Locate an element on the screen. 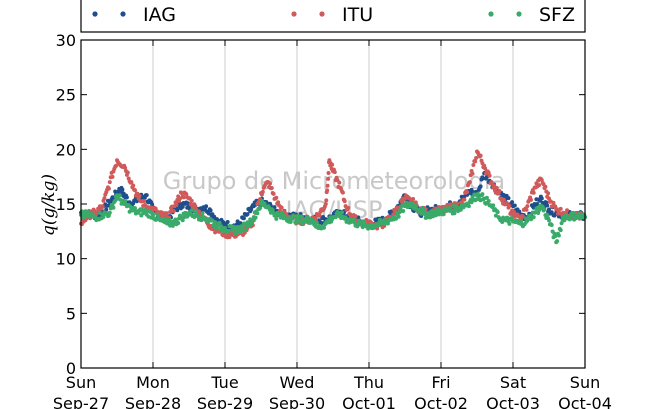 Image resolution: width=650 pixels, height=409 pixels. x-tick-day: Tue is located at coordinates (224, 382).